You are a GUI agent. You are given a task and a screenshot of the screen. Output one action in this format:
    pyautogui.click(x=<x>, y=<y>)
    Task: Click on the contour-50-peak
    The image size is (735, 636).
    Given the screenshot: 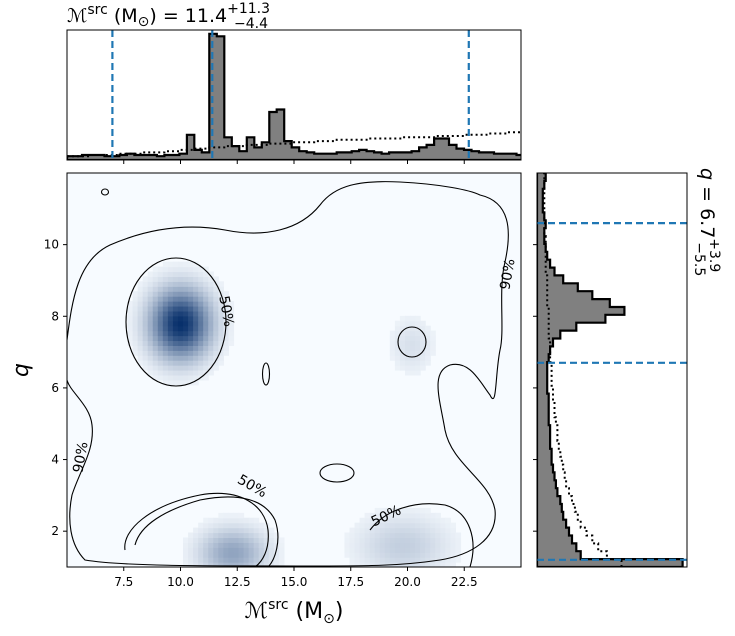 What is the action you would take?
    pyautogui.click(x=176, y=322)
    